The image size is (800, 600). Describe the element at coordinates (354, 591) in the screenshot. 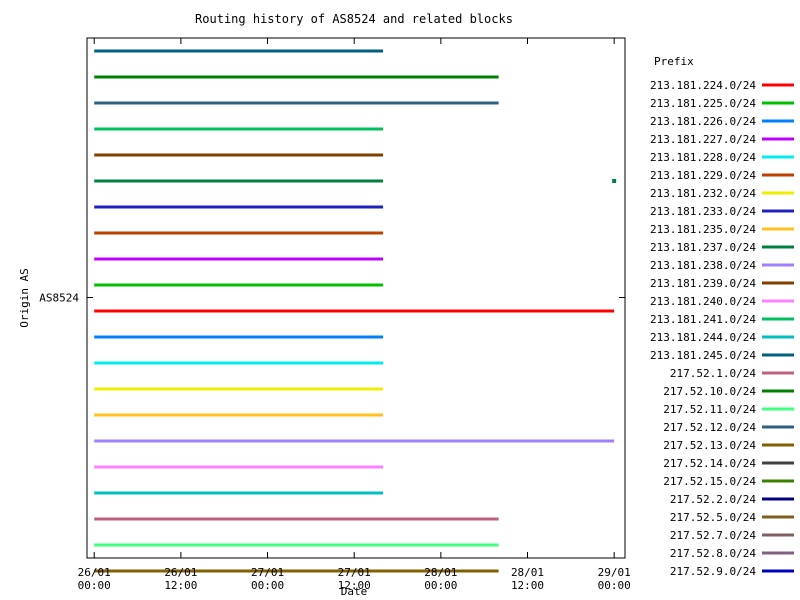

I see `x-axis-label: Date` at that location.